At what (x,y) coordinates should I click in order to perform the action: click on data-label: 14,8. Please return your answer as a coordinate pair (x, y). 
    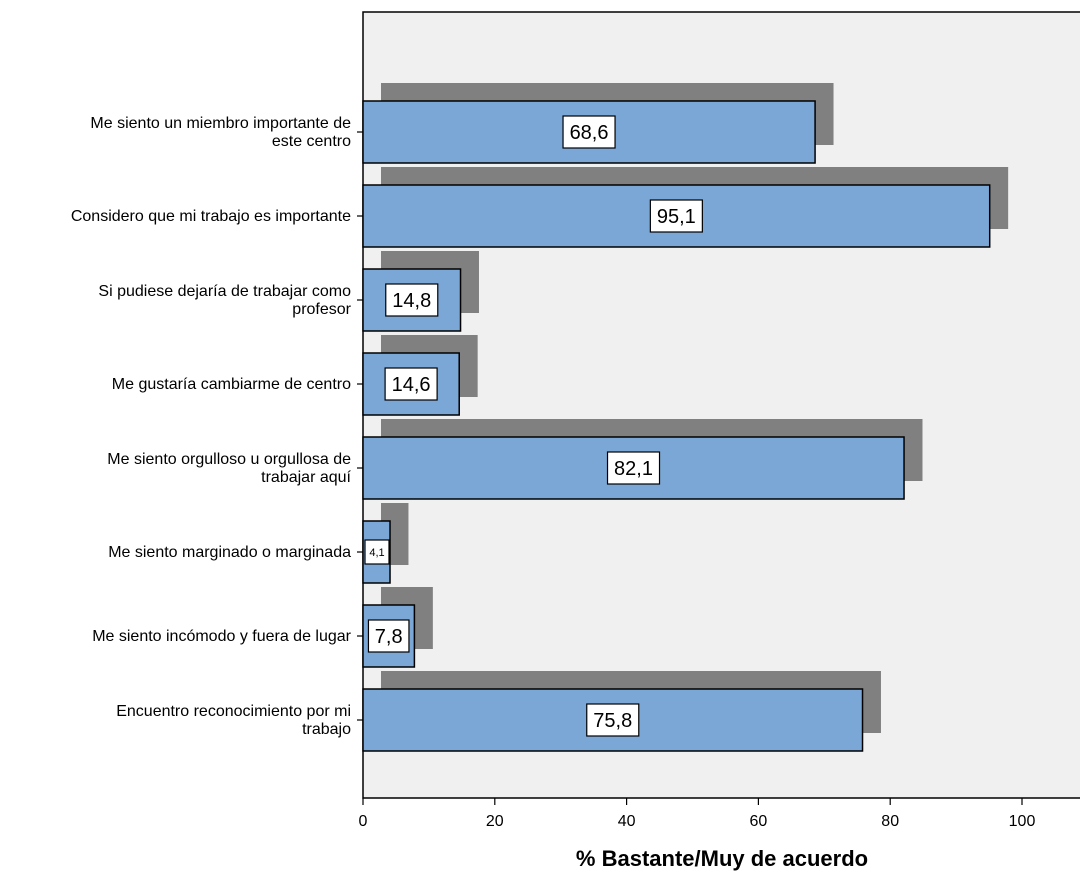
    Looking at the image, I should click on (411, 301).